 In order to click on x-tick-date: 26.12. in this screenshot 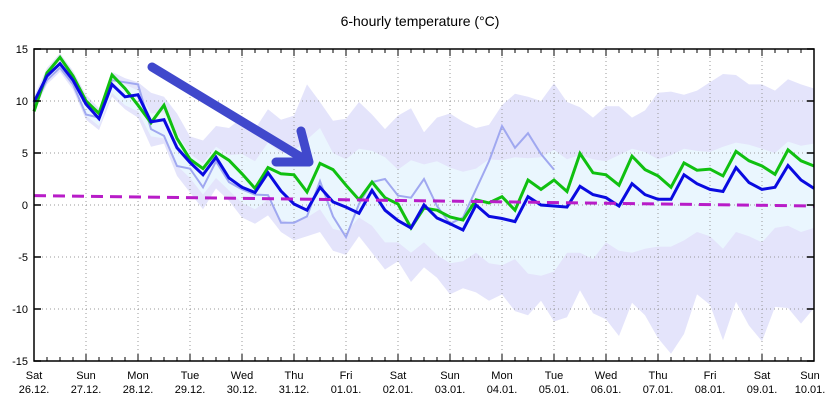, I will do `click(34, 390)`.